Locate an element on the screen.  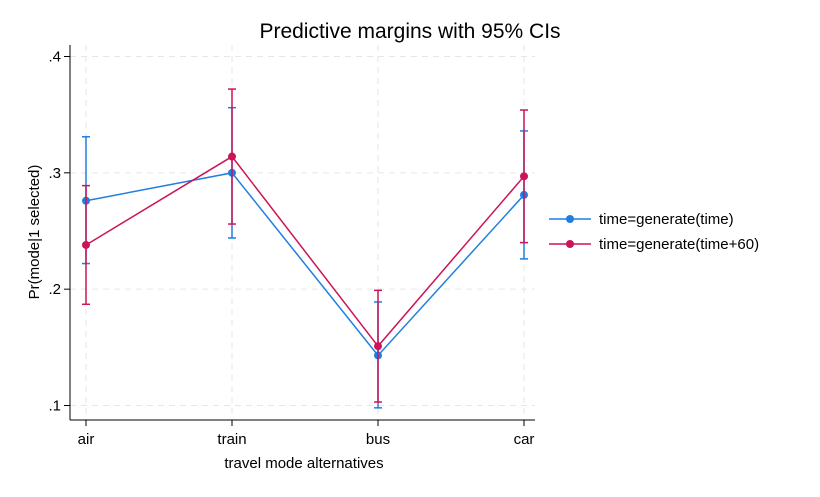
x-tick-label: train is located at coordinates (231, 439).